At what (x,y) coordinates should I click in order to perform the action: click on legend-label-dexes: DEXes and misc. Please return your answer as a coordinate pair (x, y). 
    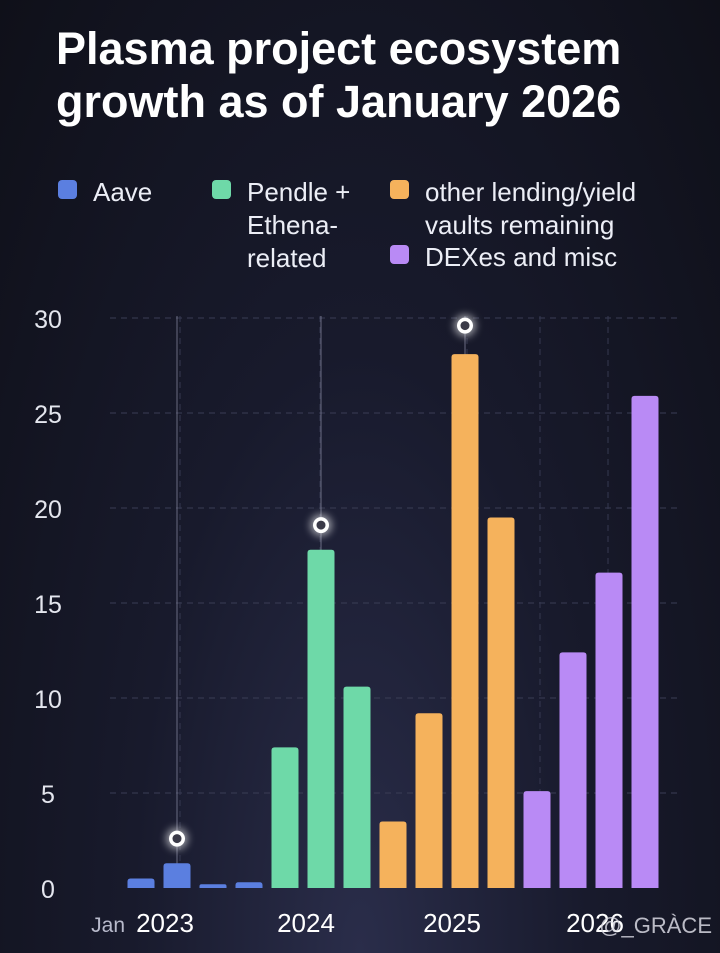
    Looking at the image, I should click on (521, 257).